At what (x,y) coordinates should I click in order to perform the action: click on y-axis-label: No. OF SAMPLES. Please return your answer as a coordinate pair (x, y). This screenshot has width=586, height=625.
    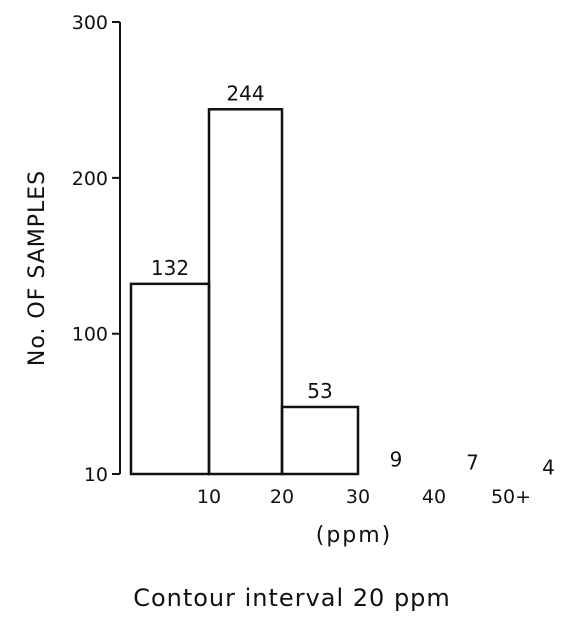
    Looking at the image, I should click on (37, 268).